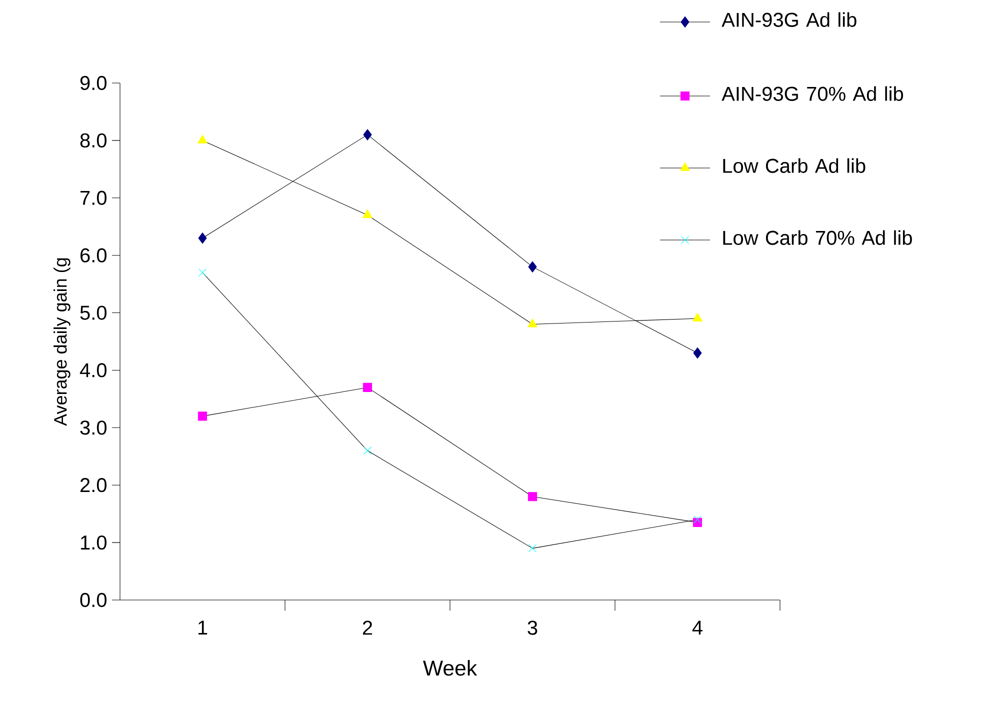 This screenshot has height=704, width=994. Describe the element at coordinates (93, 83) in the screenshot. I see `y-tick-label: 9.0` at that location.